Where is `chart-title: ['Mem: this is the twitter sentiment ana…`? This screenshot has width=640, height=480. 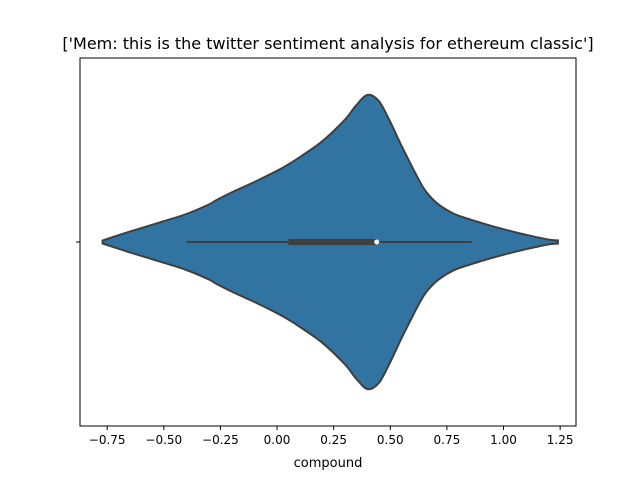
chart-title: ['Mem: this is the twitter sentiment ana… is located at coordinates (327, 43).